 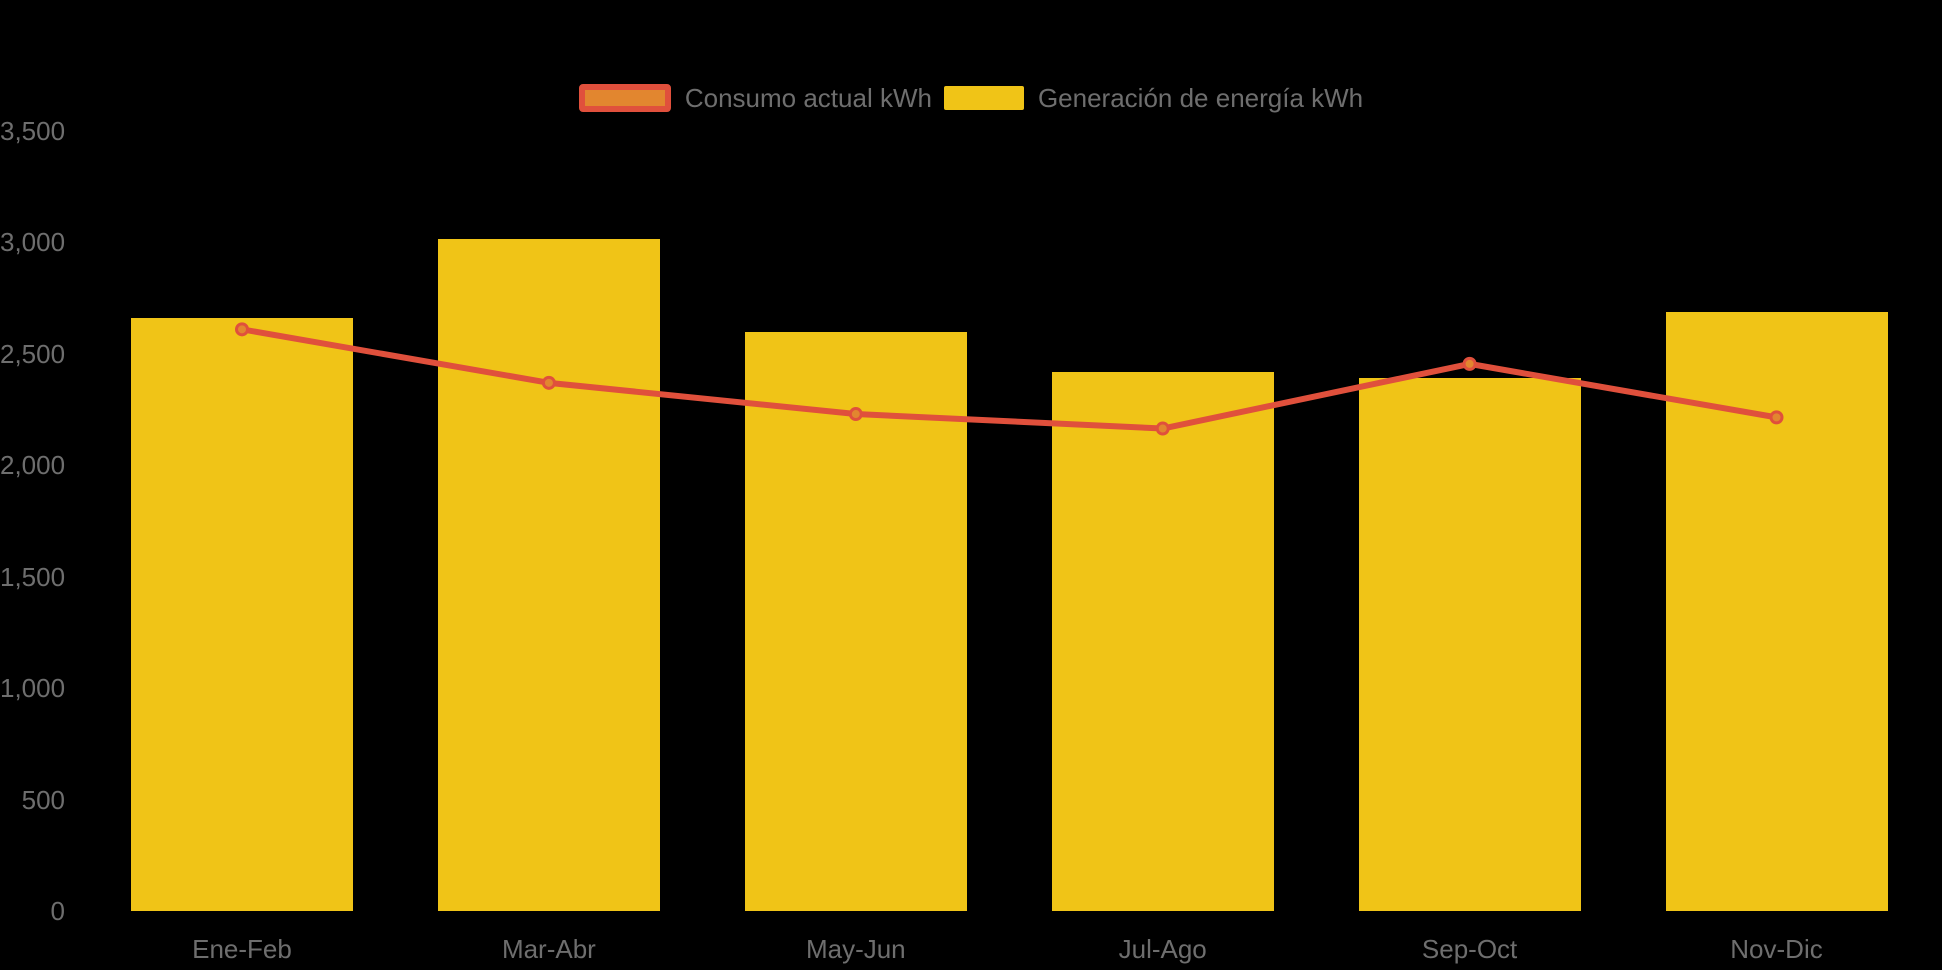 I want to click on x-tick-label: May-Jun, so click(x=855, y=949).